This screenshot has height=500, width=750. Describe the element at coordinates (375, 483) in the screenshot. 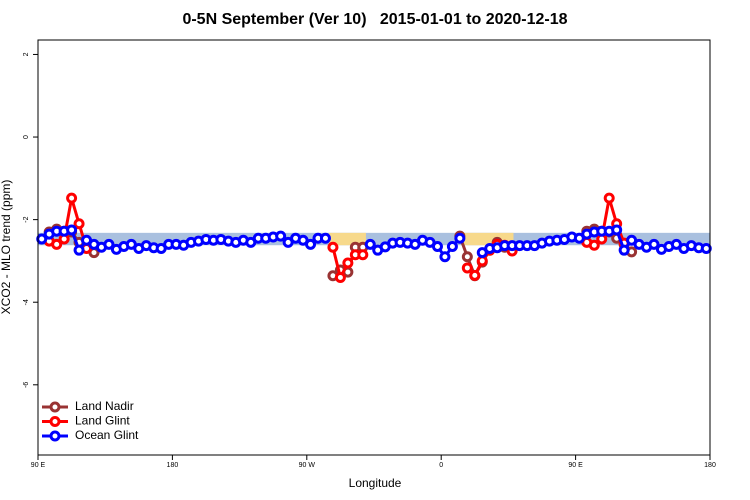

I see `x-axis-label: Longitude` at that location.